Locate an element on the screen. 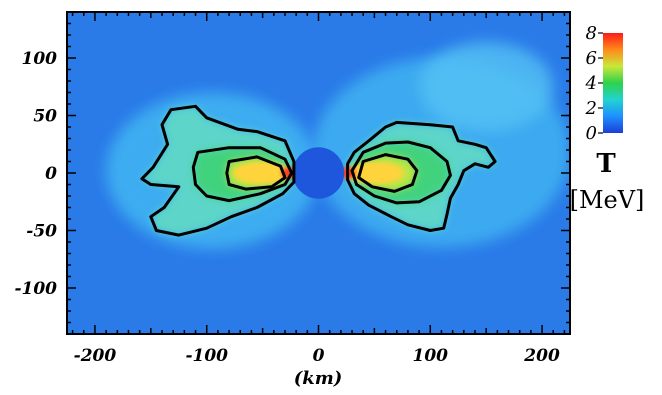 Image resolution: width=662 pixels, height=395 pixels. colorbar-tick-label: 8 is located at coordinates (591, 33).